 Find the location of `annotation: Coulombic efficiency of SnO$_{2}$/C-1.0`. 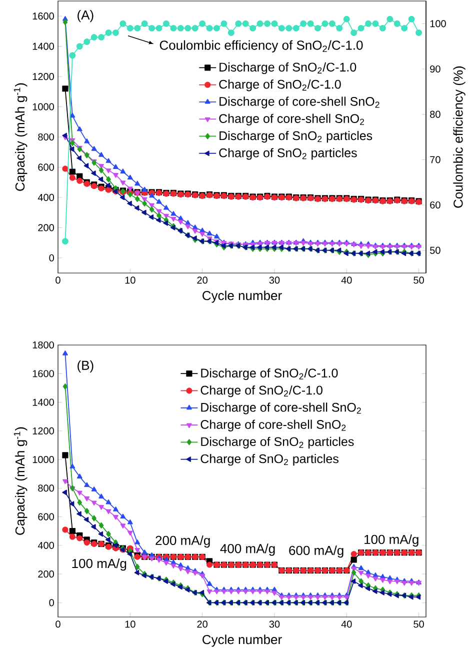

annotation: Coulombic efficiency of SnO$_{2}$/C-1.0 is located at coordinates (261, 46).